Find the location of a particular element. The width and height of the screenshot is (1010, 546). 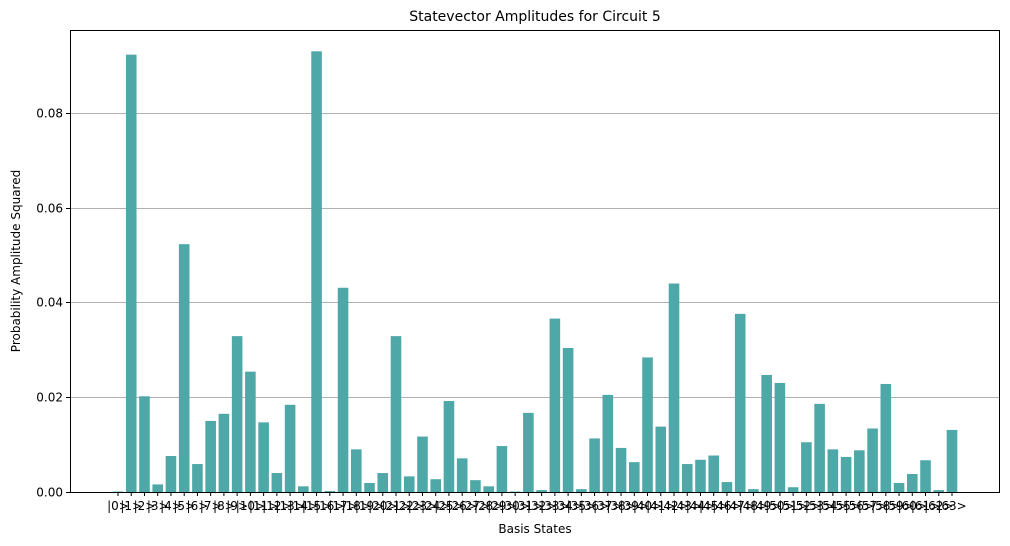

x-tick-label: |7> is located at coordinates (211, 506).